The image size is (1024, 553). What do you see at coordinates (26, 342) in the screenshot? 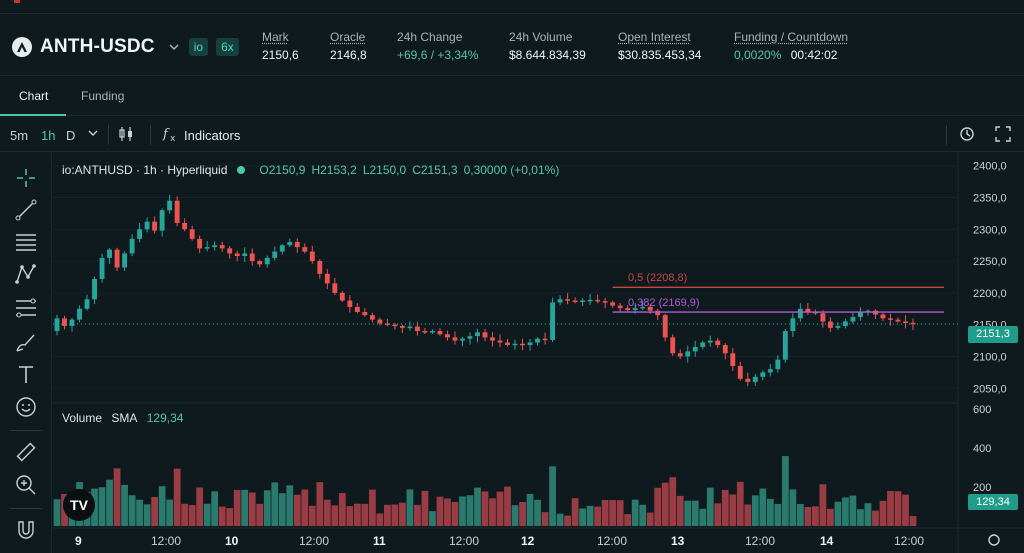
I see `brush-icon` at bounding box center [26, 342].